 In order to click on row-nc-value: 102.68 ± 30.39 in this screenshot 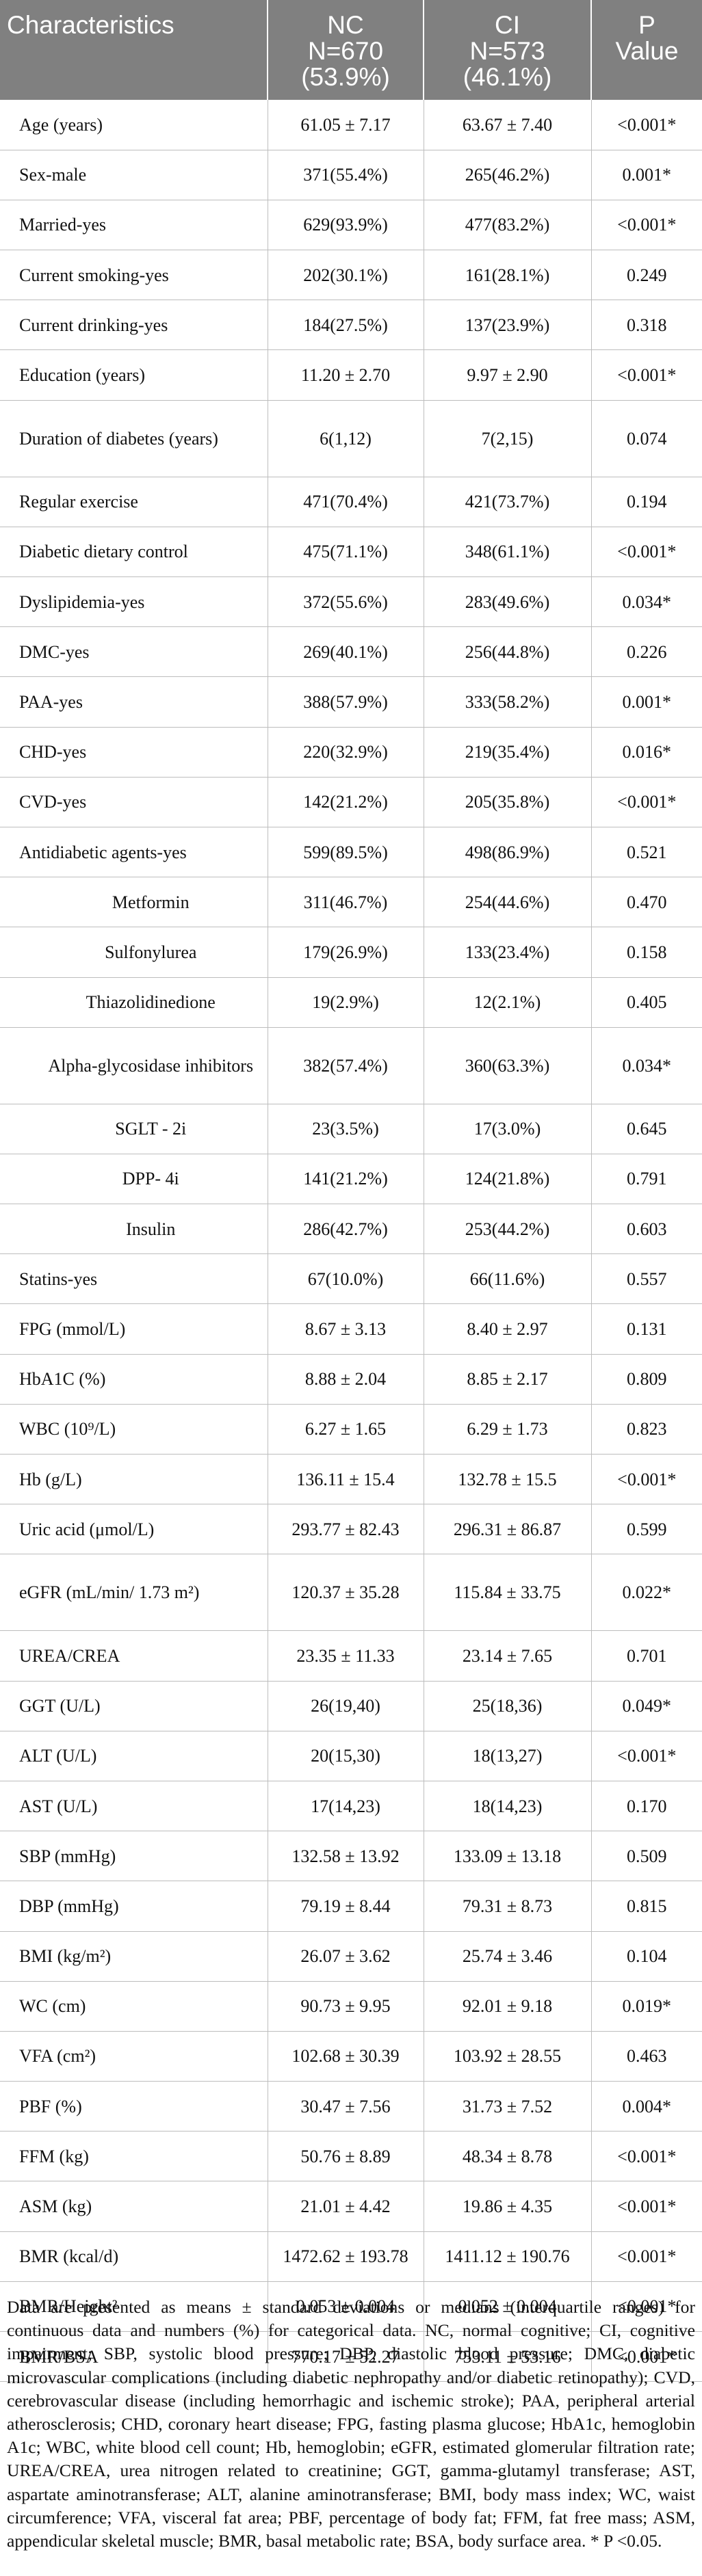, I will do `click(345, 2056)`.